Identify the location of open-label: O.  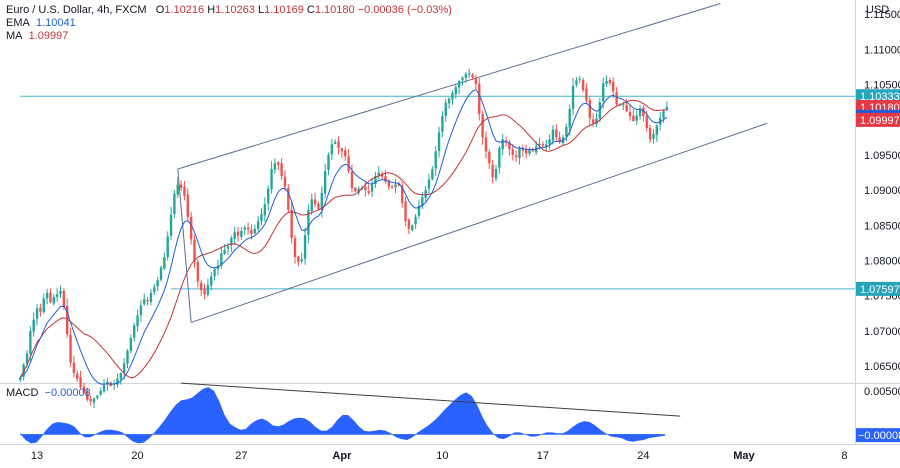
(160, 10).